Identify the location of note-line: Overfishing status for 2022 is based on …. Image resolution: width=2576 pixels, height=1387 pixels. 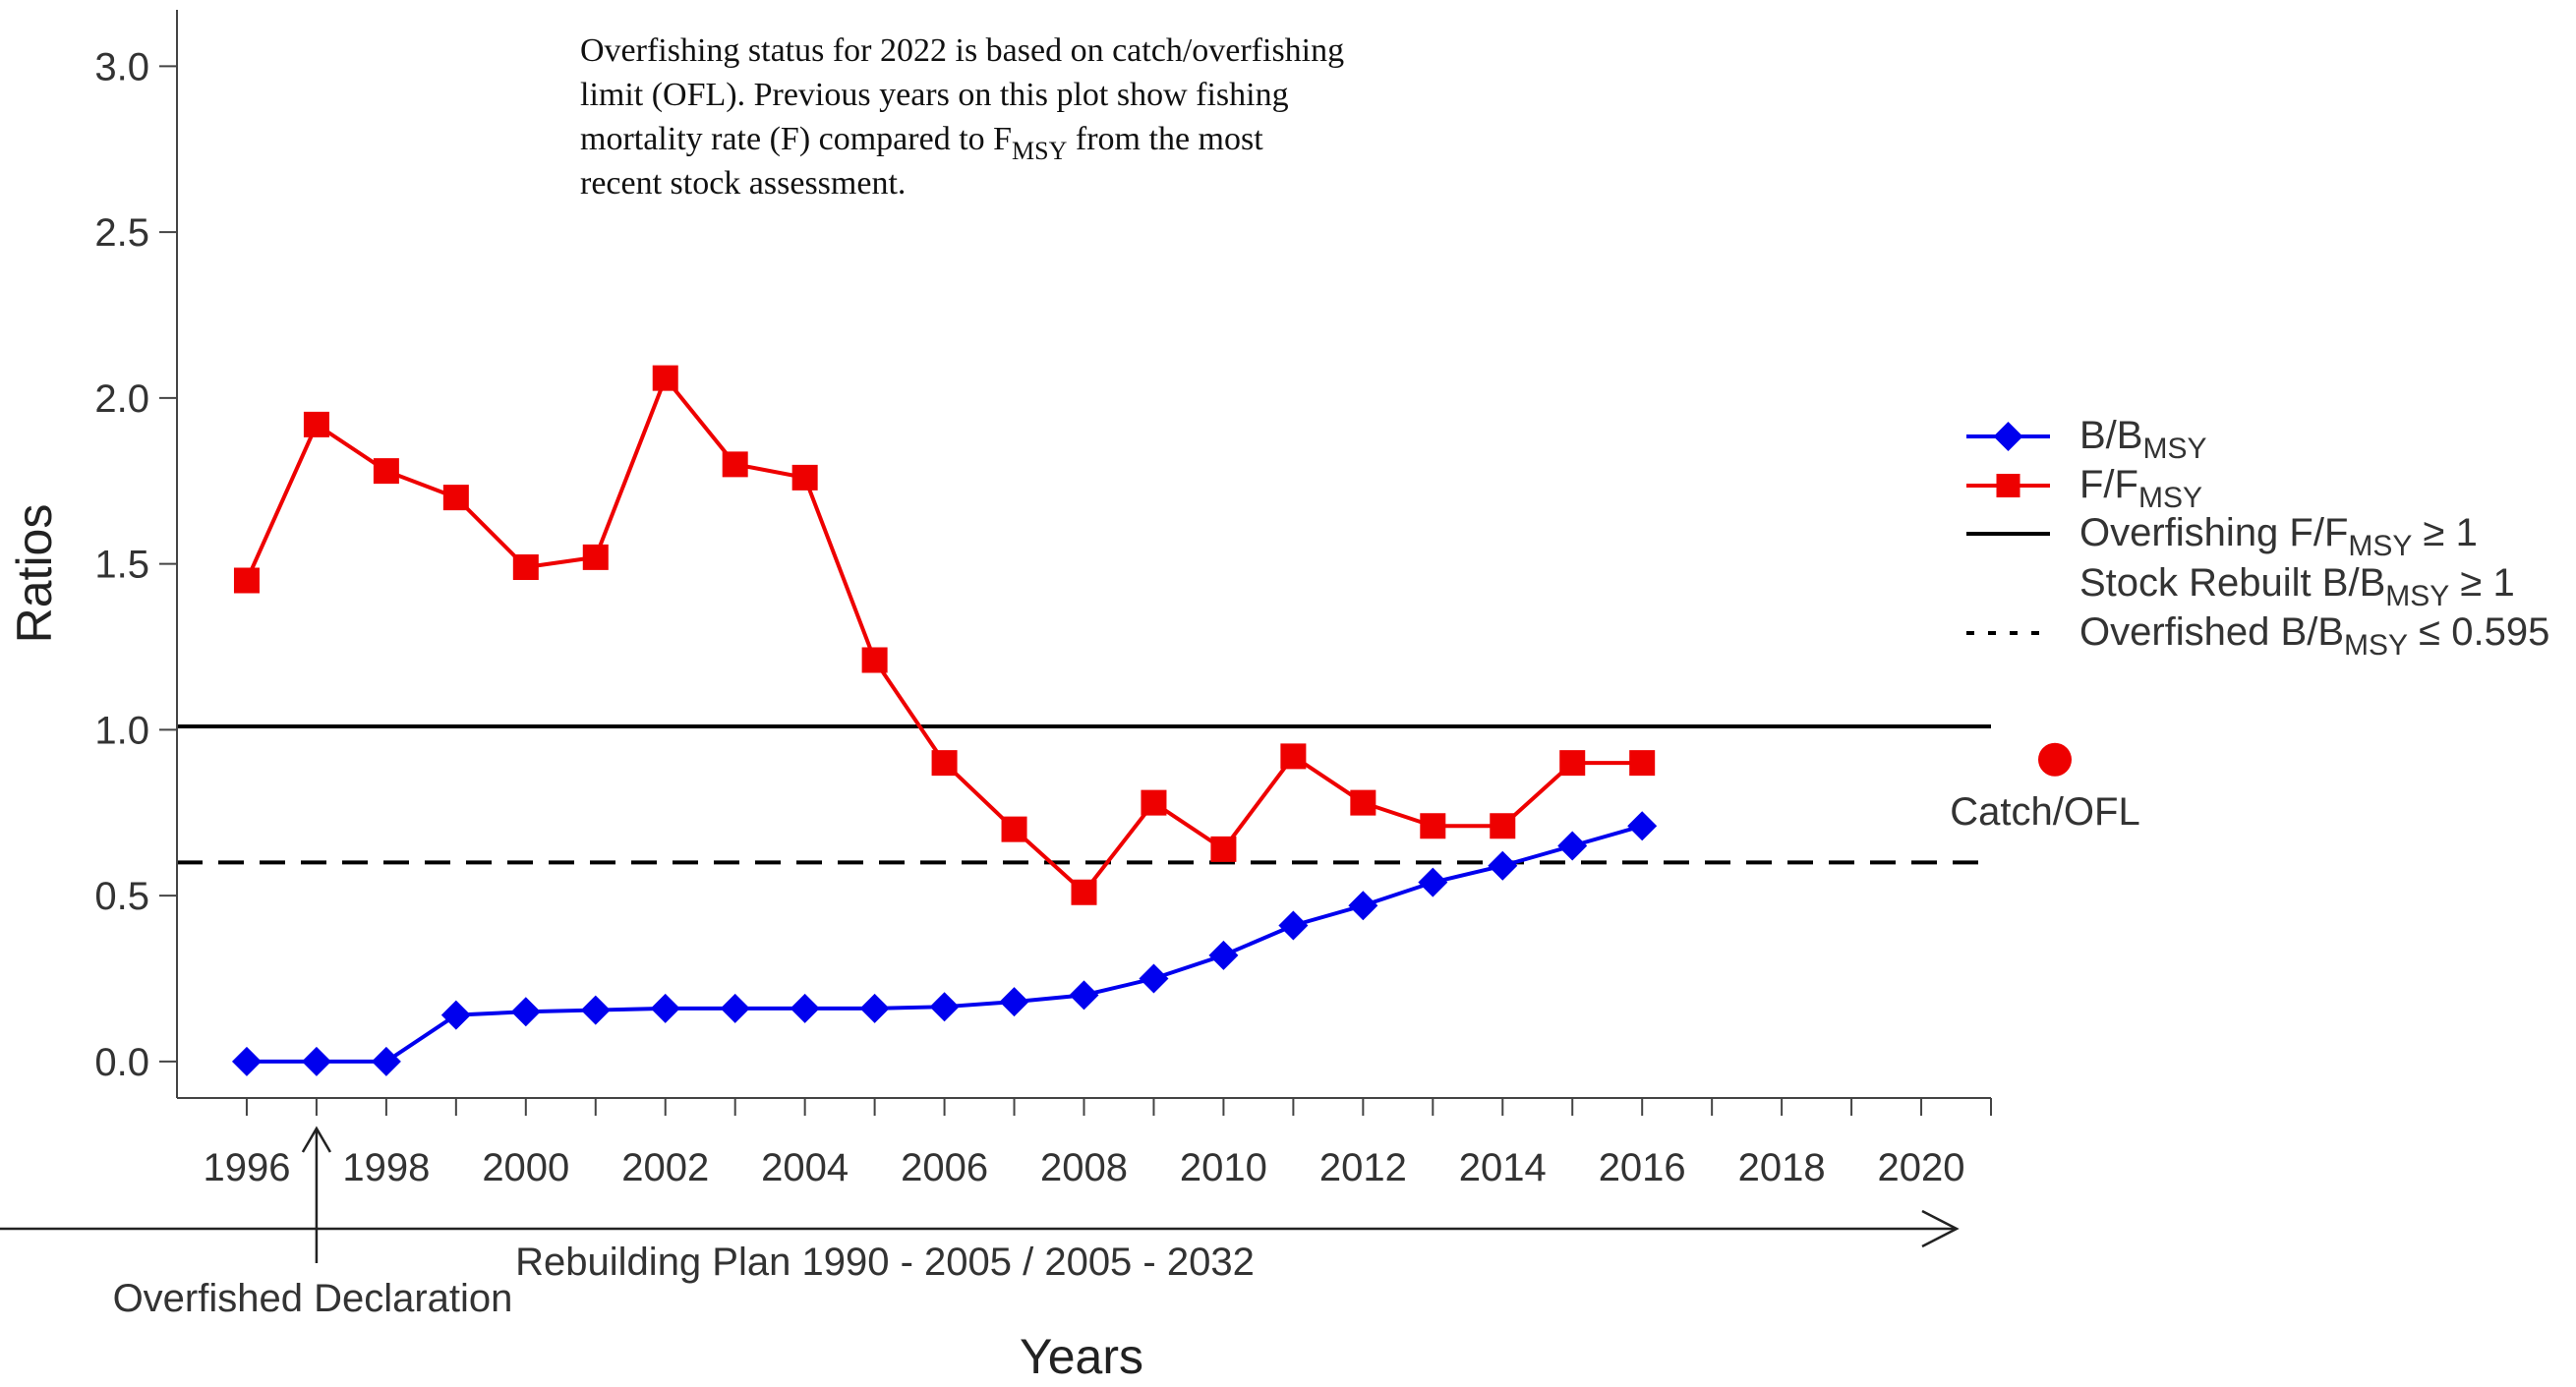
(962, 51).